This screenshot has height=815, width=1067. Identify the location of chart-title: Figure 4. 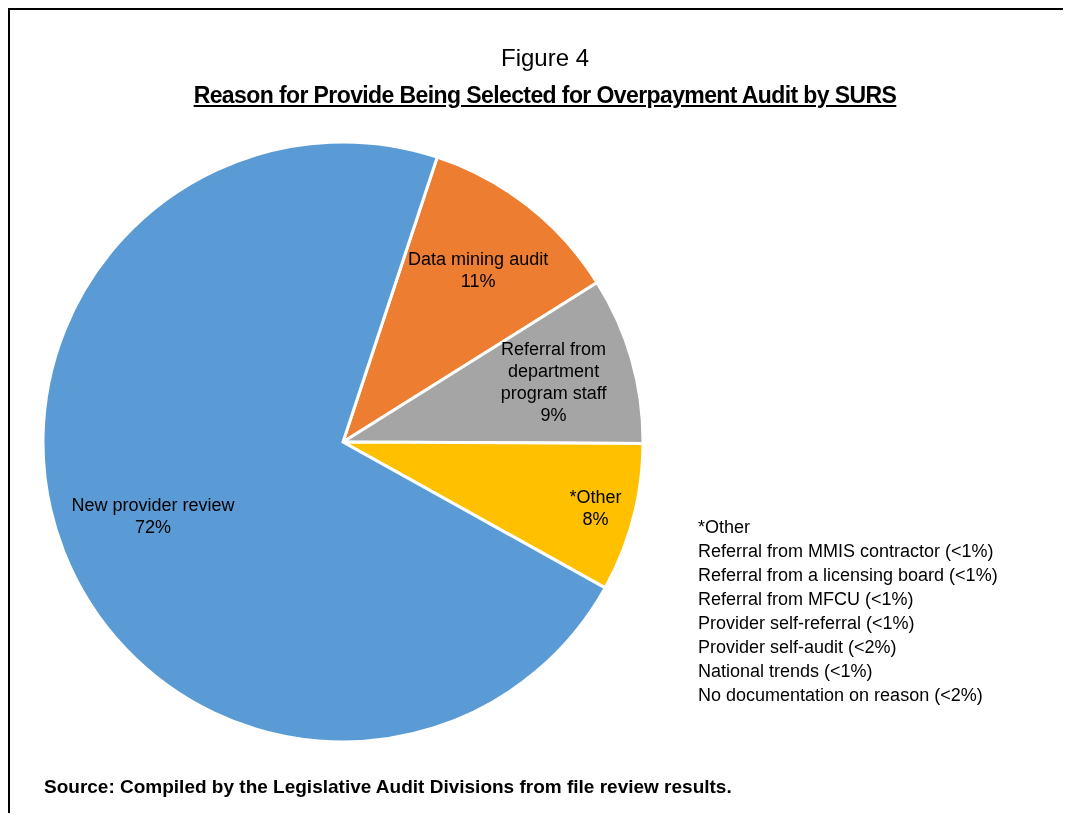
(544, 58).